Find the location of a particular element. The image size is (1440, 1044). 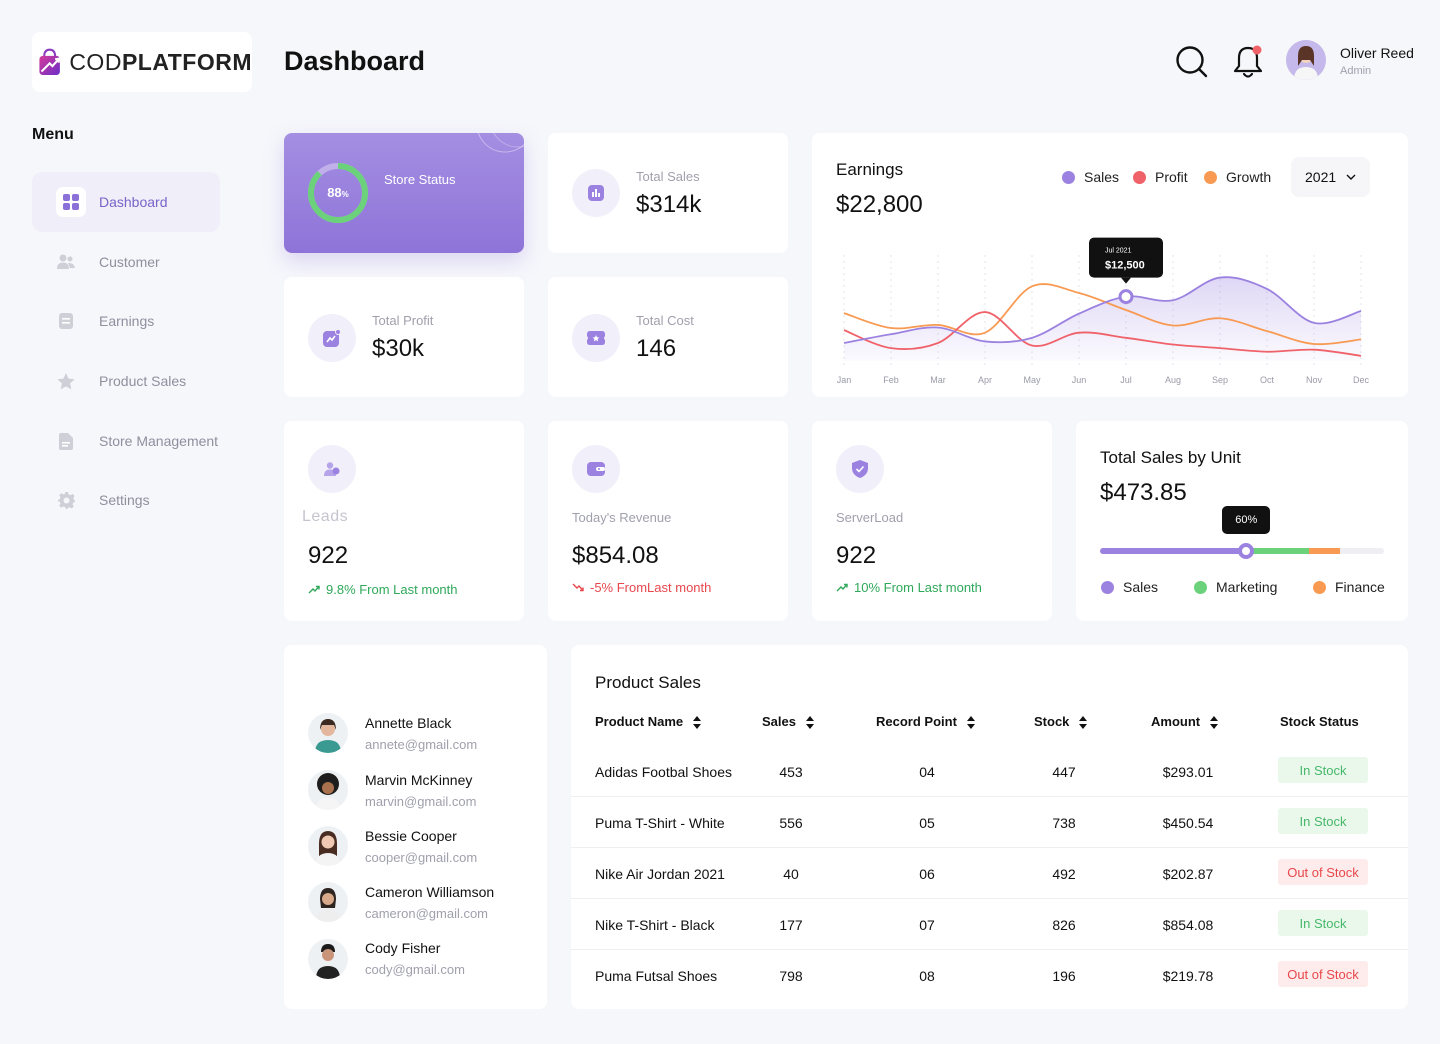

cell-amount: $854.08 is located at coordinates (1188, 925).